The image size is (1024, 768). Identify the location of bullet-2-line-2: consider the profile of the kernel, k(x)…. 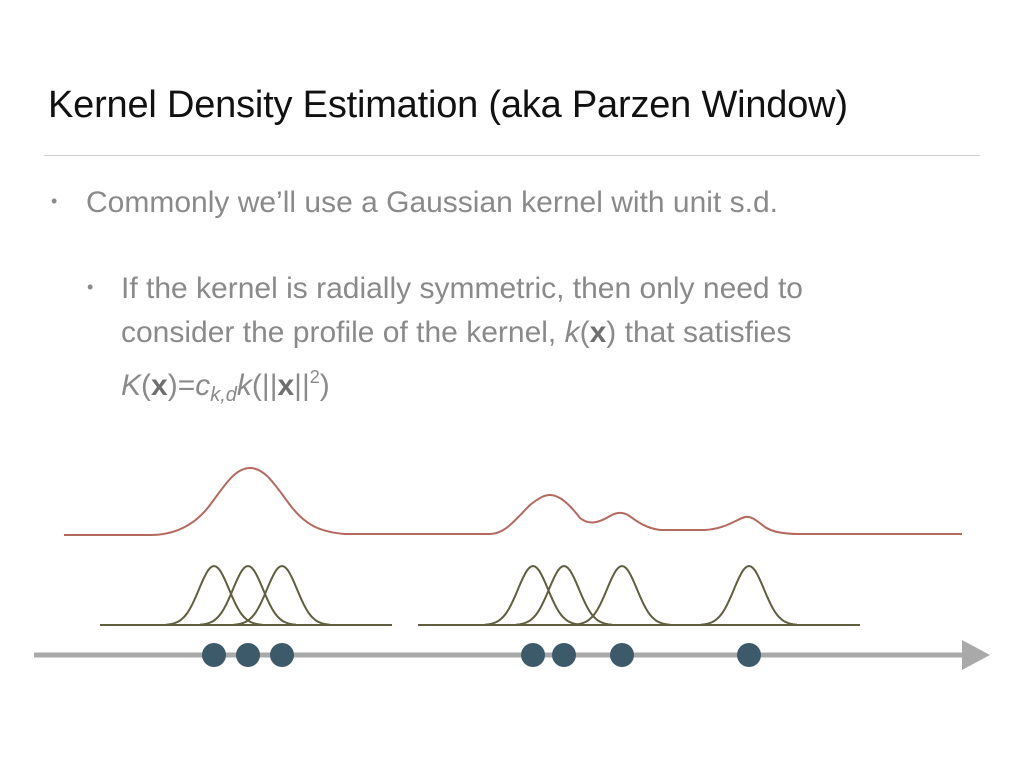
(541, 333).